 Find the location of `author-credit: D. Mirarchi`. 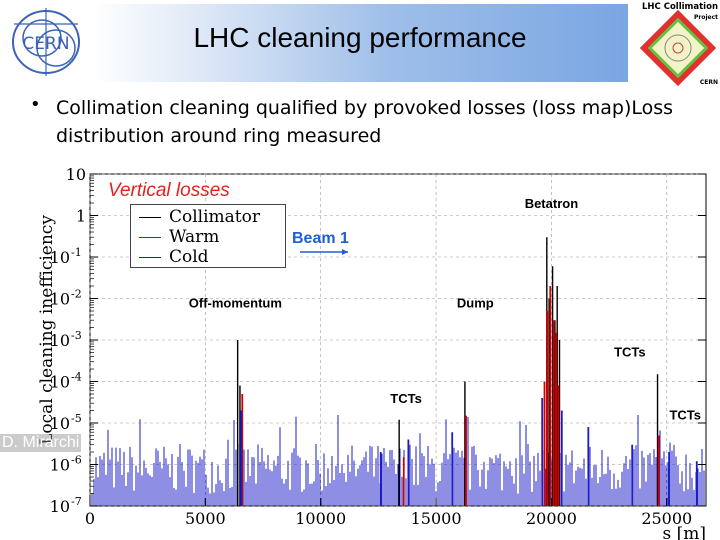

author-credit: D. Mirarchi is located at coordinates (41, 443).